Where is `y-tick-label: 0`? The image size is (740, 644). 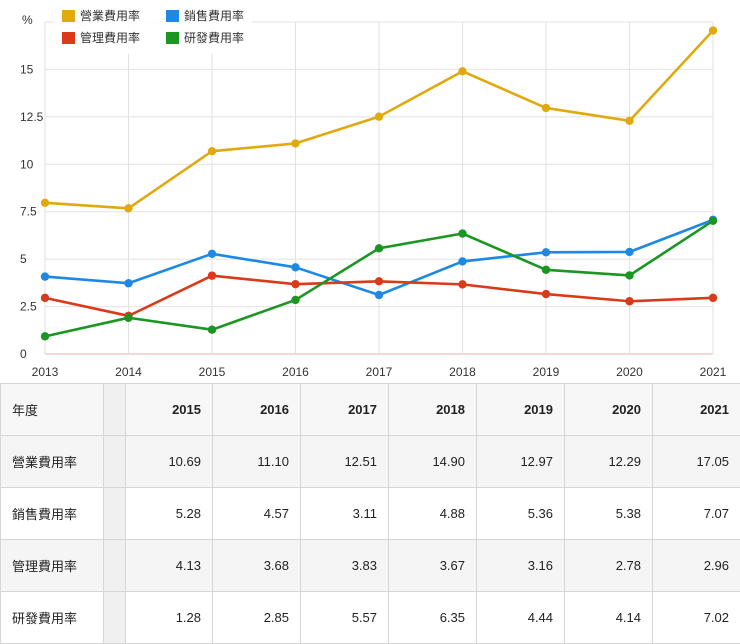
y-tick-label: 0 is located at coordinates (23, 354).